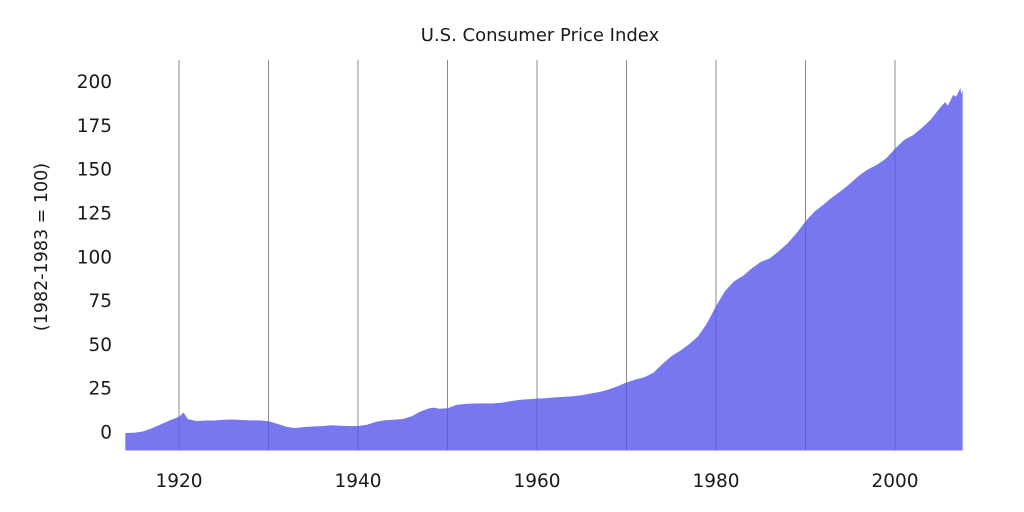 Image resolution: width=1024 pixels, height=512 pixels. What do you see at coordinates (100, 301) in the screenshot?
I see `y-tick-label: 75` at bounding box center [100, 301].